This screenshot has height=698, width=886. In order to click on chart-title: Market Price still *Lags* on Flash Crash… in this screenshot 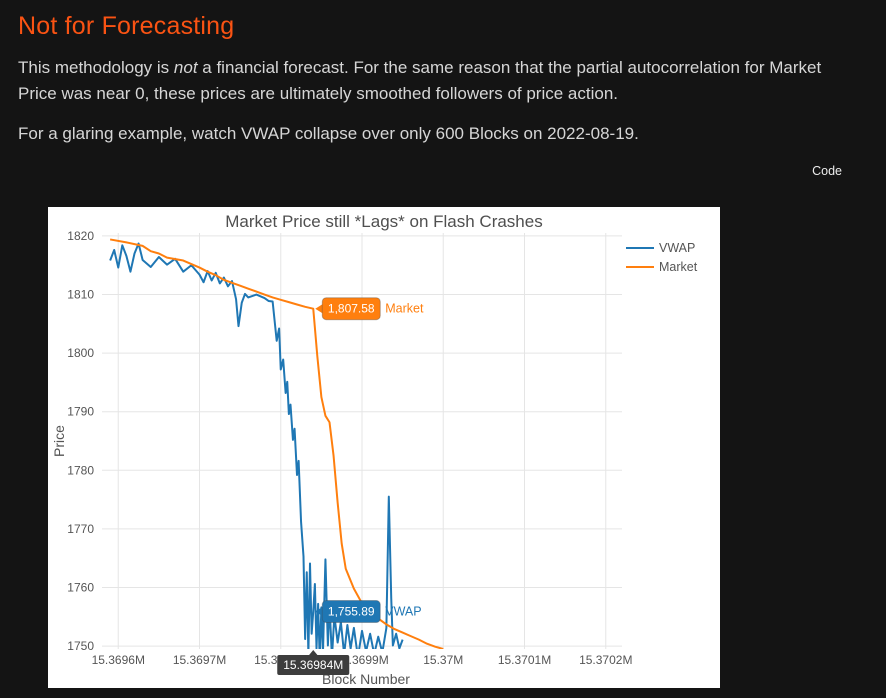, I will do `click(383, 221)`.